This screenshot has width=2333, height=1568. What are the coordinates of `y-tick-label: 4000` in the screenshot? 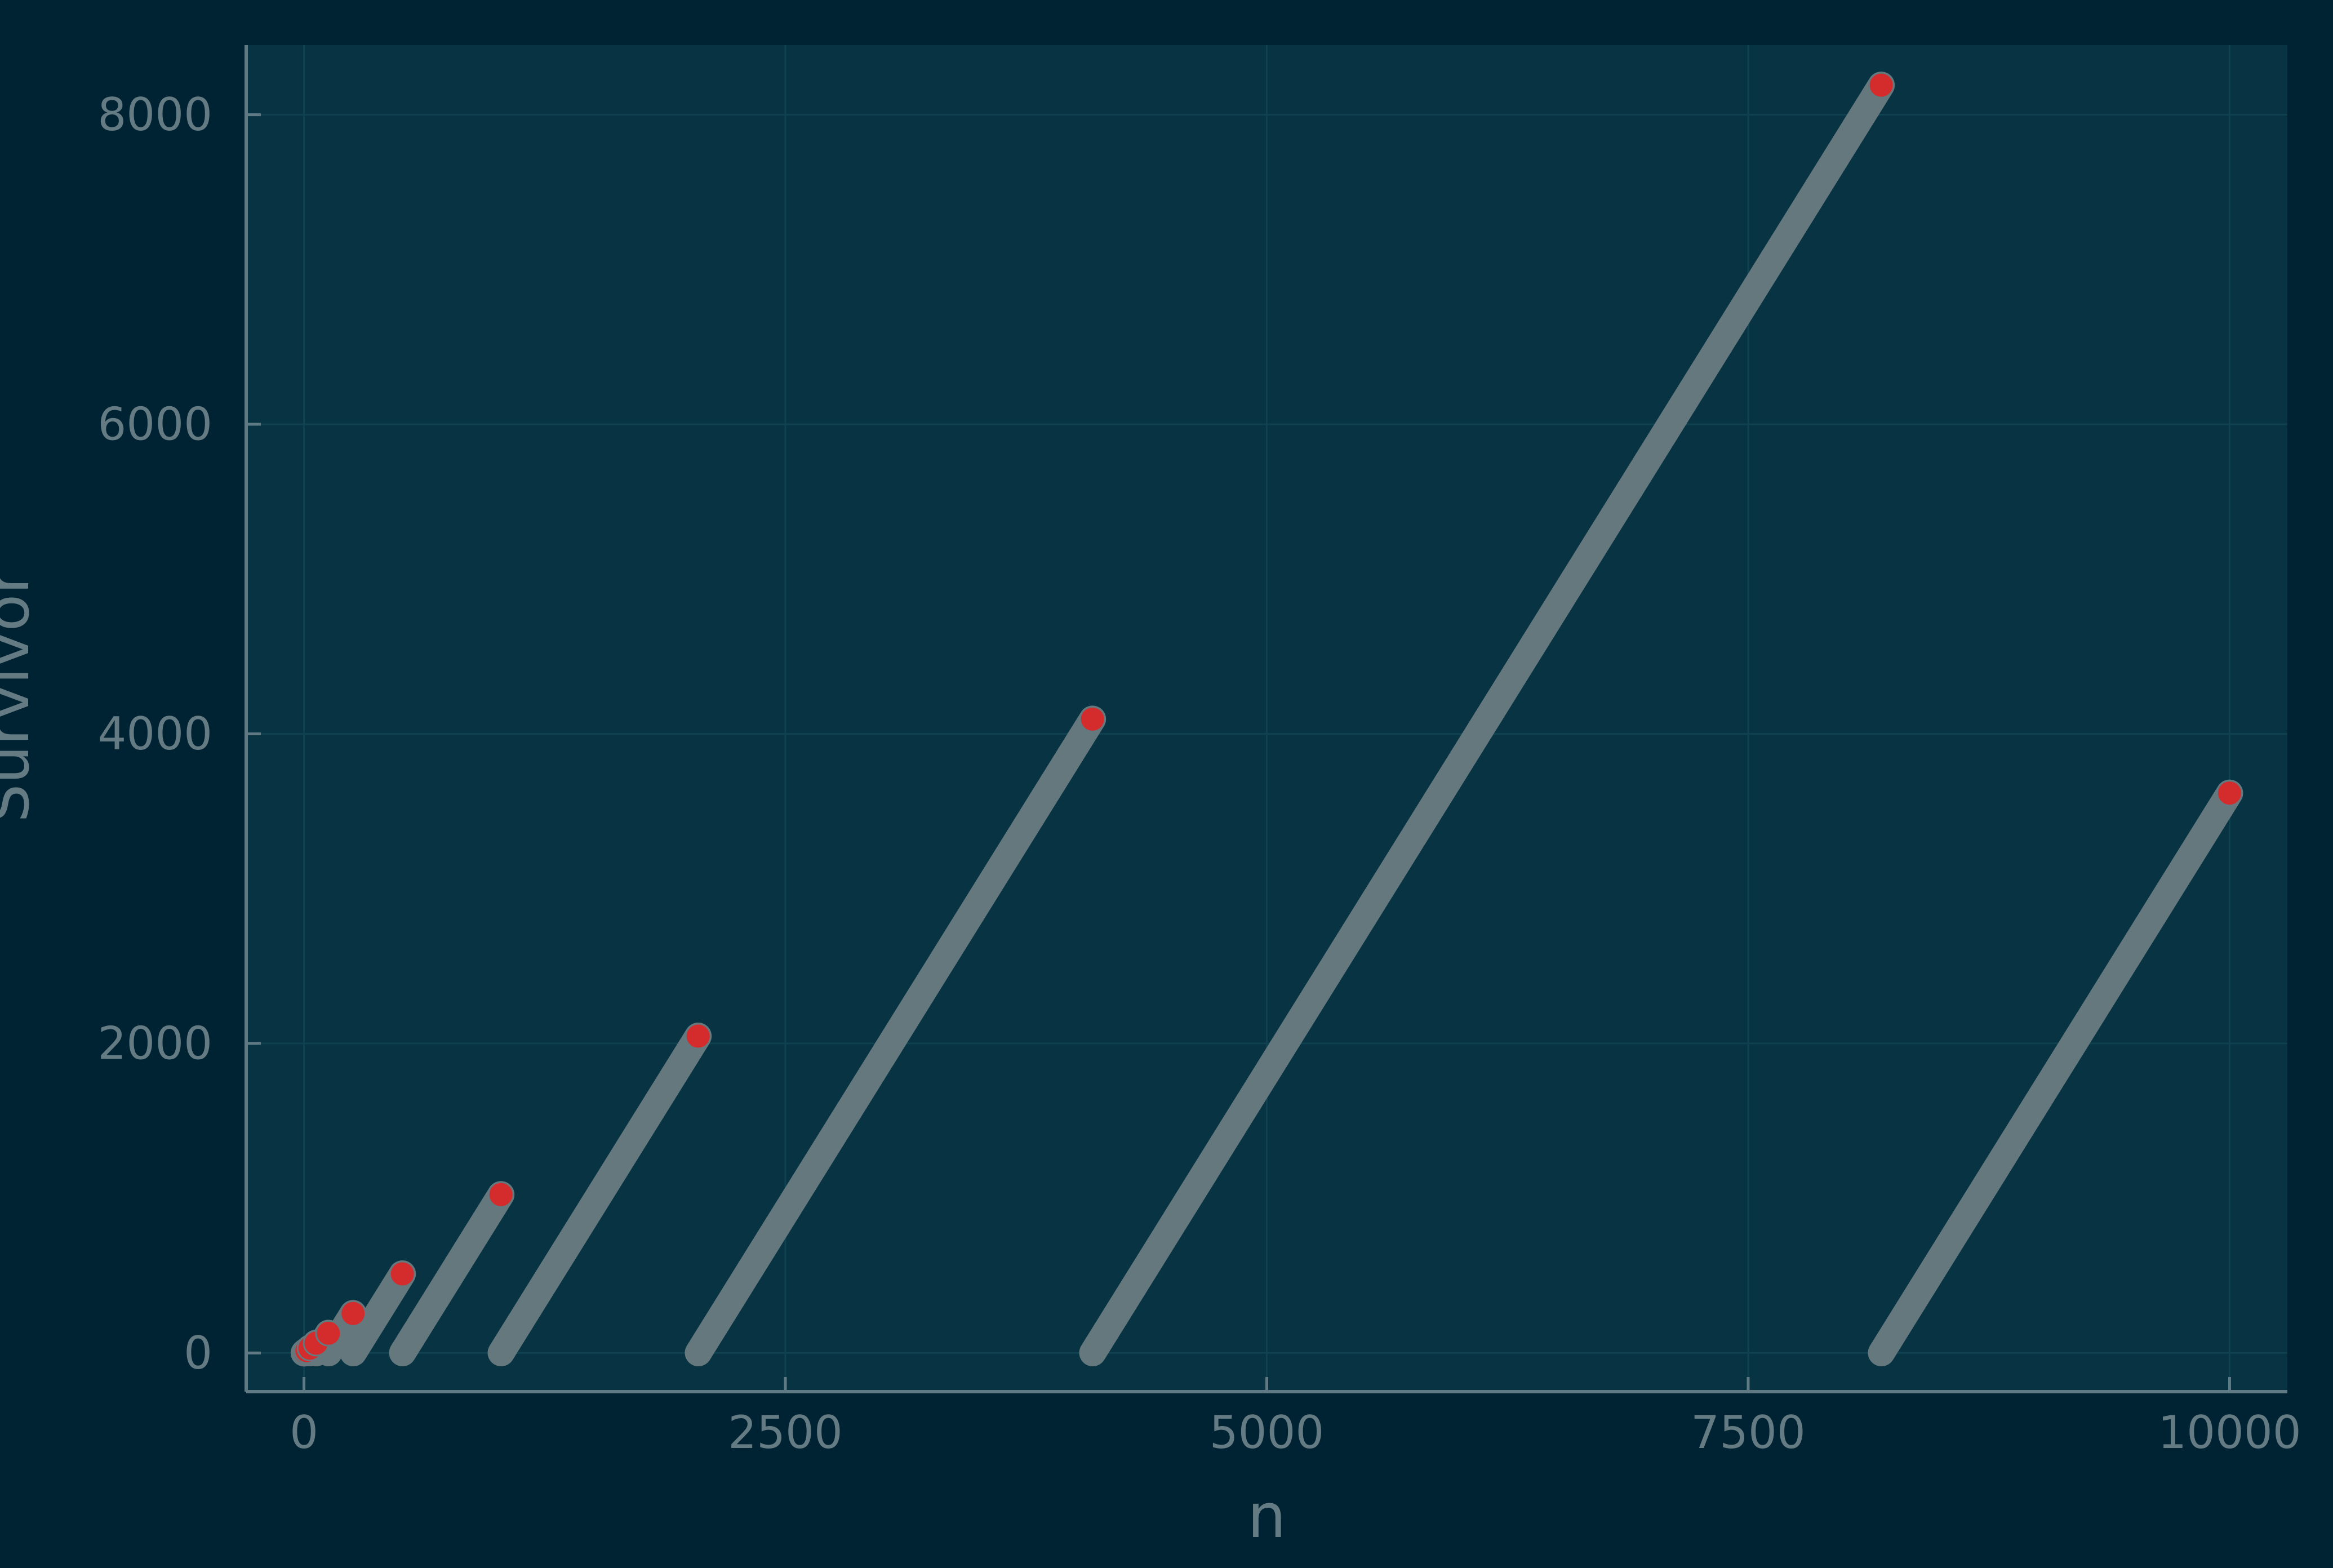 It's located at (154, 734).